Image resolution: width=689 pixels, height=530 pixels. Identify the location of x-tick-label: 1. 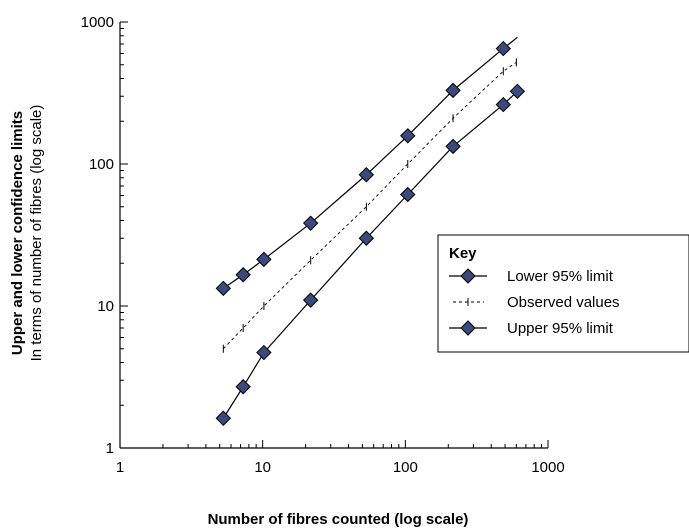
(120, 467).